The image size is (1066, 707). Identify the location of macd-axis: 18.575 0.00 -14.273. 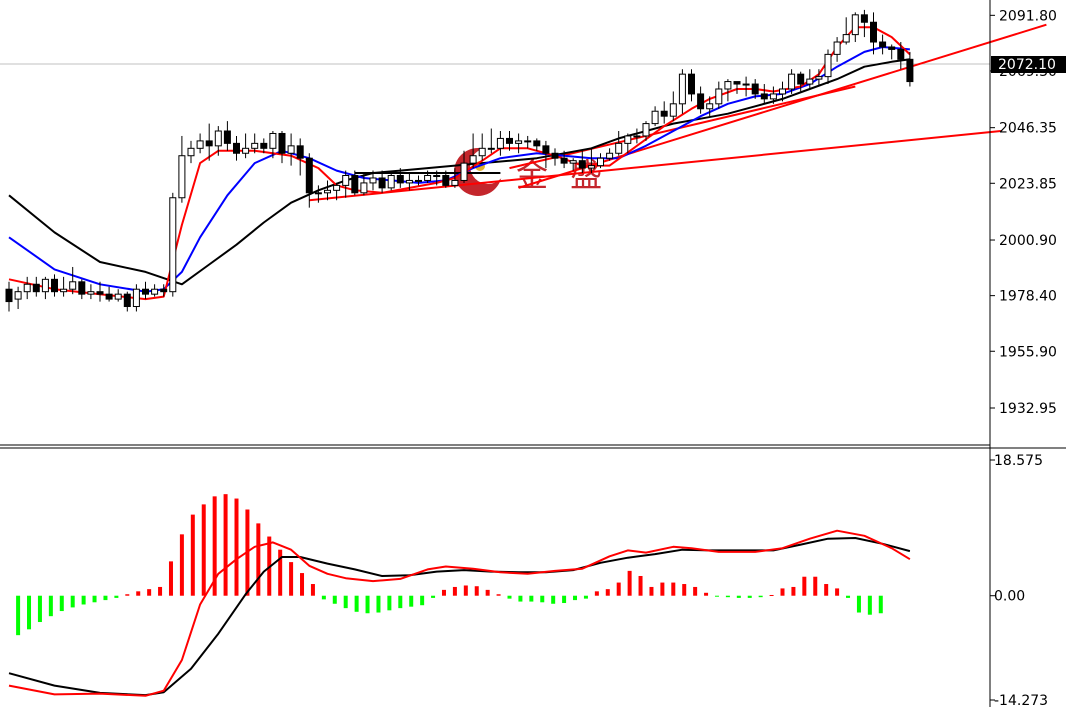
(1019, 580).